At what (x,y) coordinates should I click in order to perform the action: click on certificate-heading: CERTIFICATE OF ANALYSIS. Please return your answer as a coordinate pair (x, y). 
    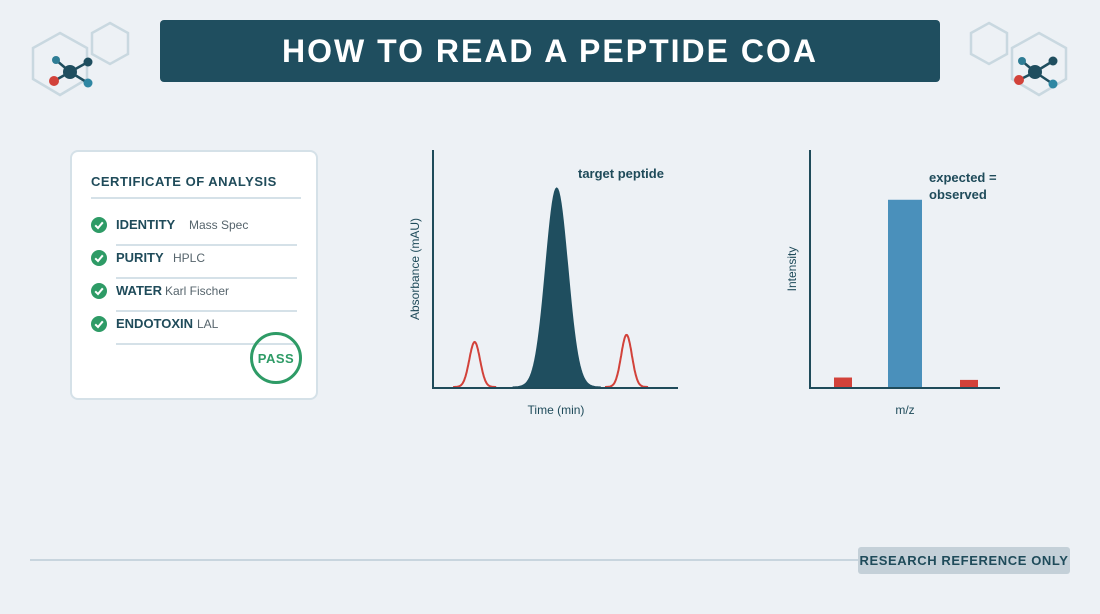
    Looking at the image, I should click on (196, 186).